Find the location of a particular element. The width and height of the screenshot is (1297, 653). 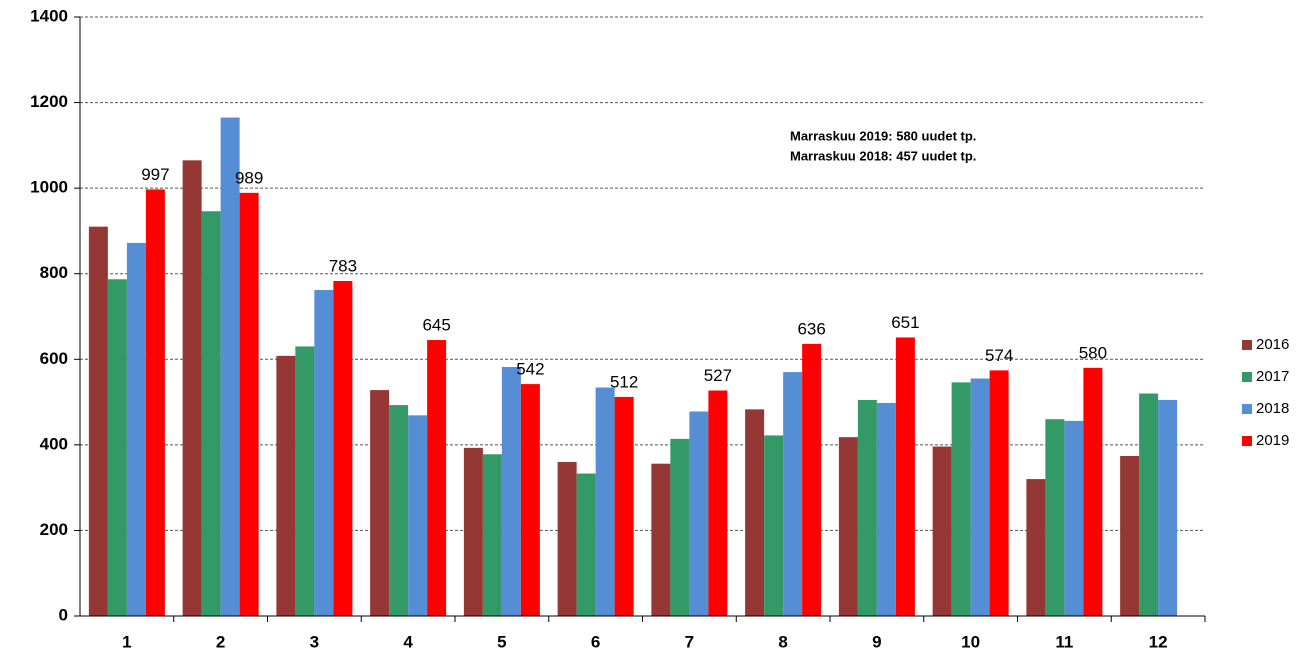

x-tick-label: 7 is located at coordinates (689, 641).